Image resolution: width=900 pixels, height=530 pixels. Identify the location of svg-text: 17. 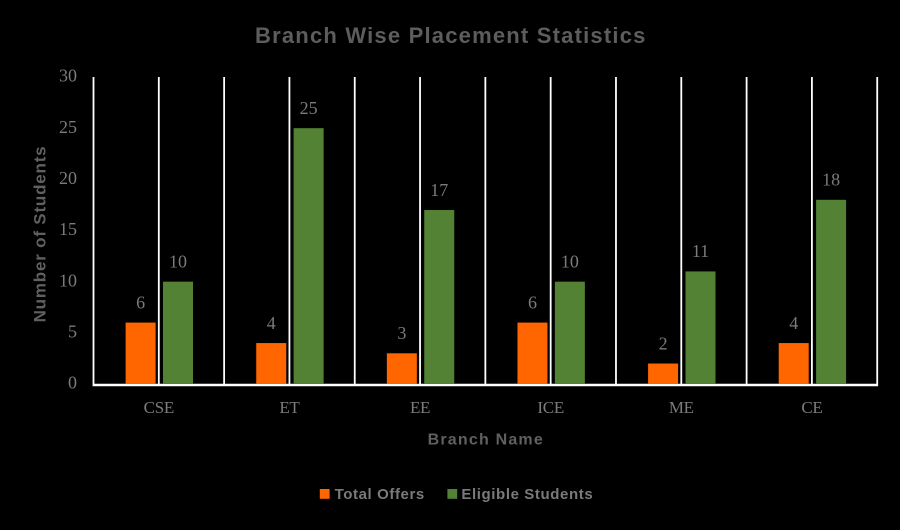
(439, 190).